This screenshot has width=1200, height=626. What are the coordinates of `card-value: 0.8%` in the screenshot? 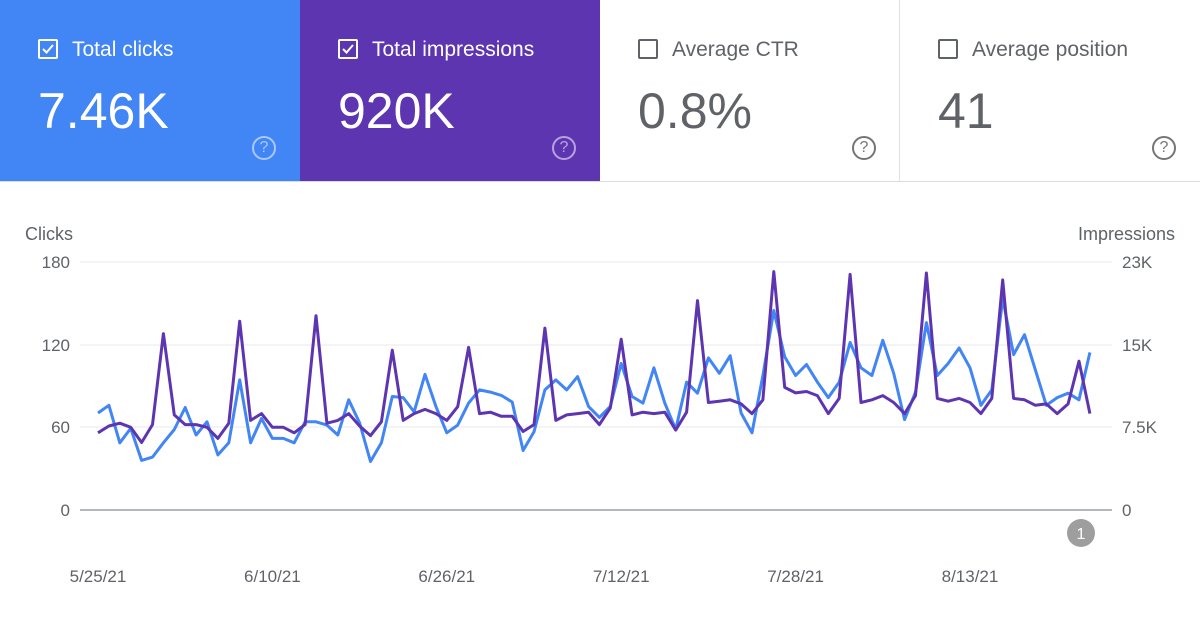 It's located at (695, 111).